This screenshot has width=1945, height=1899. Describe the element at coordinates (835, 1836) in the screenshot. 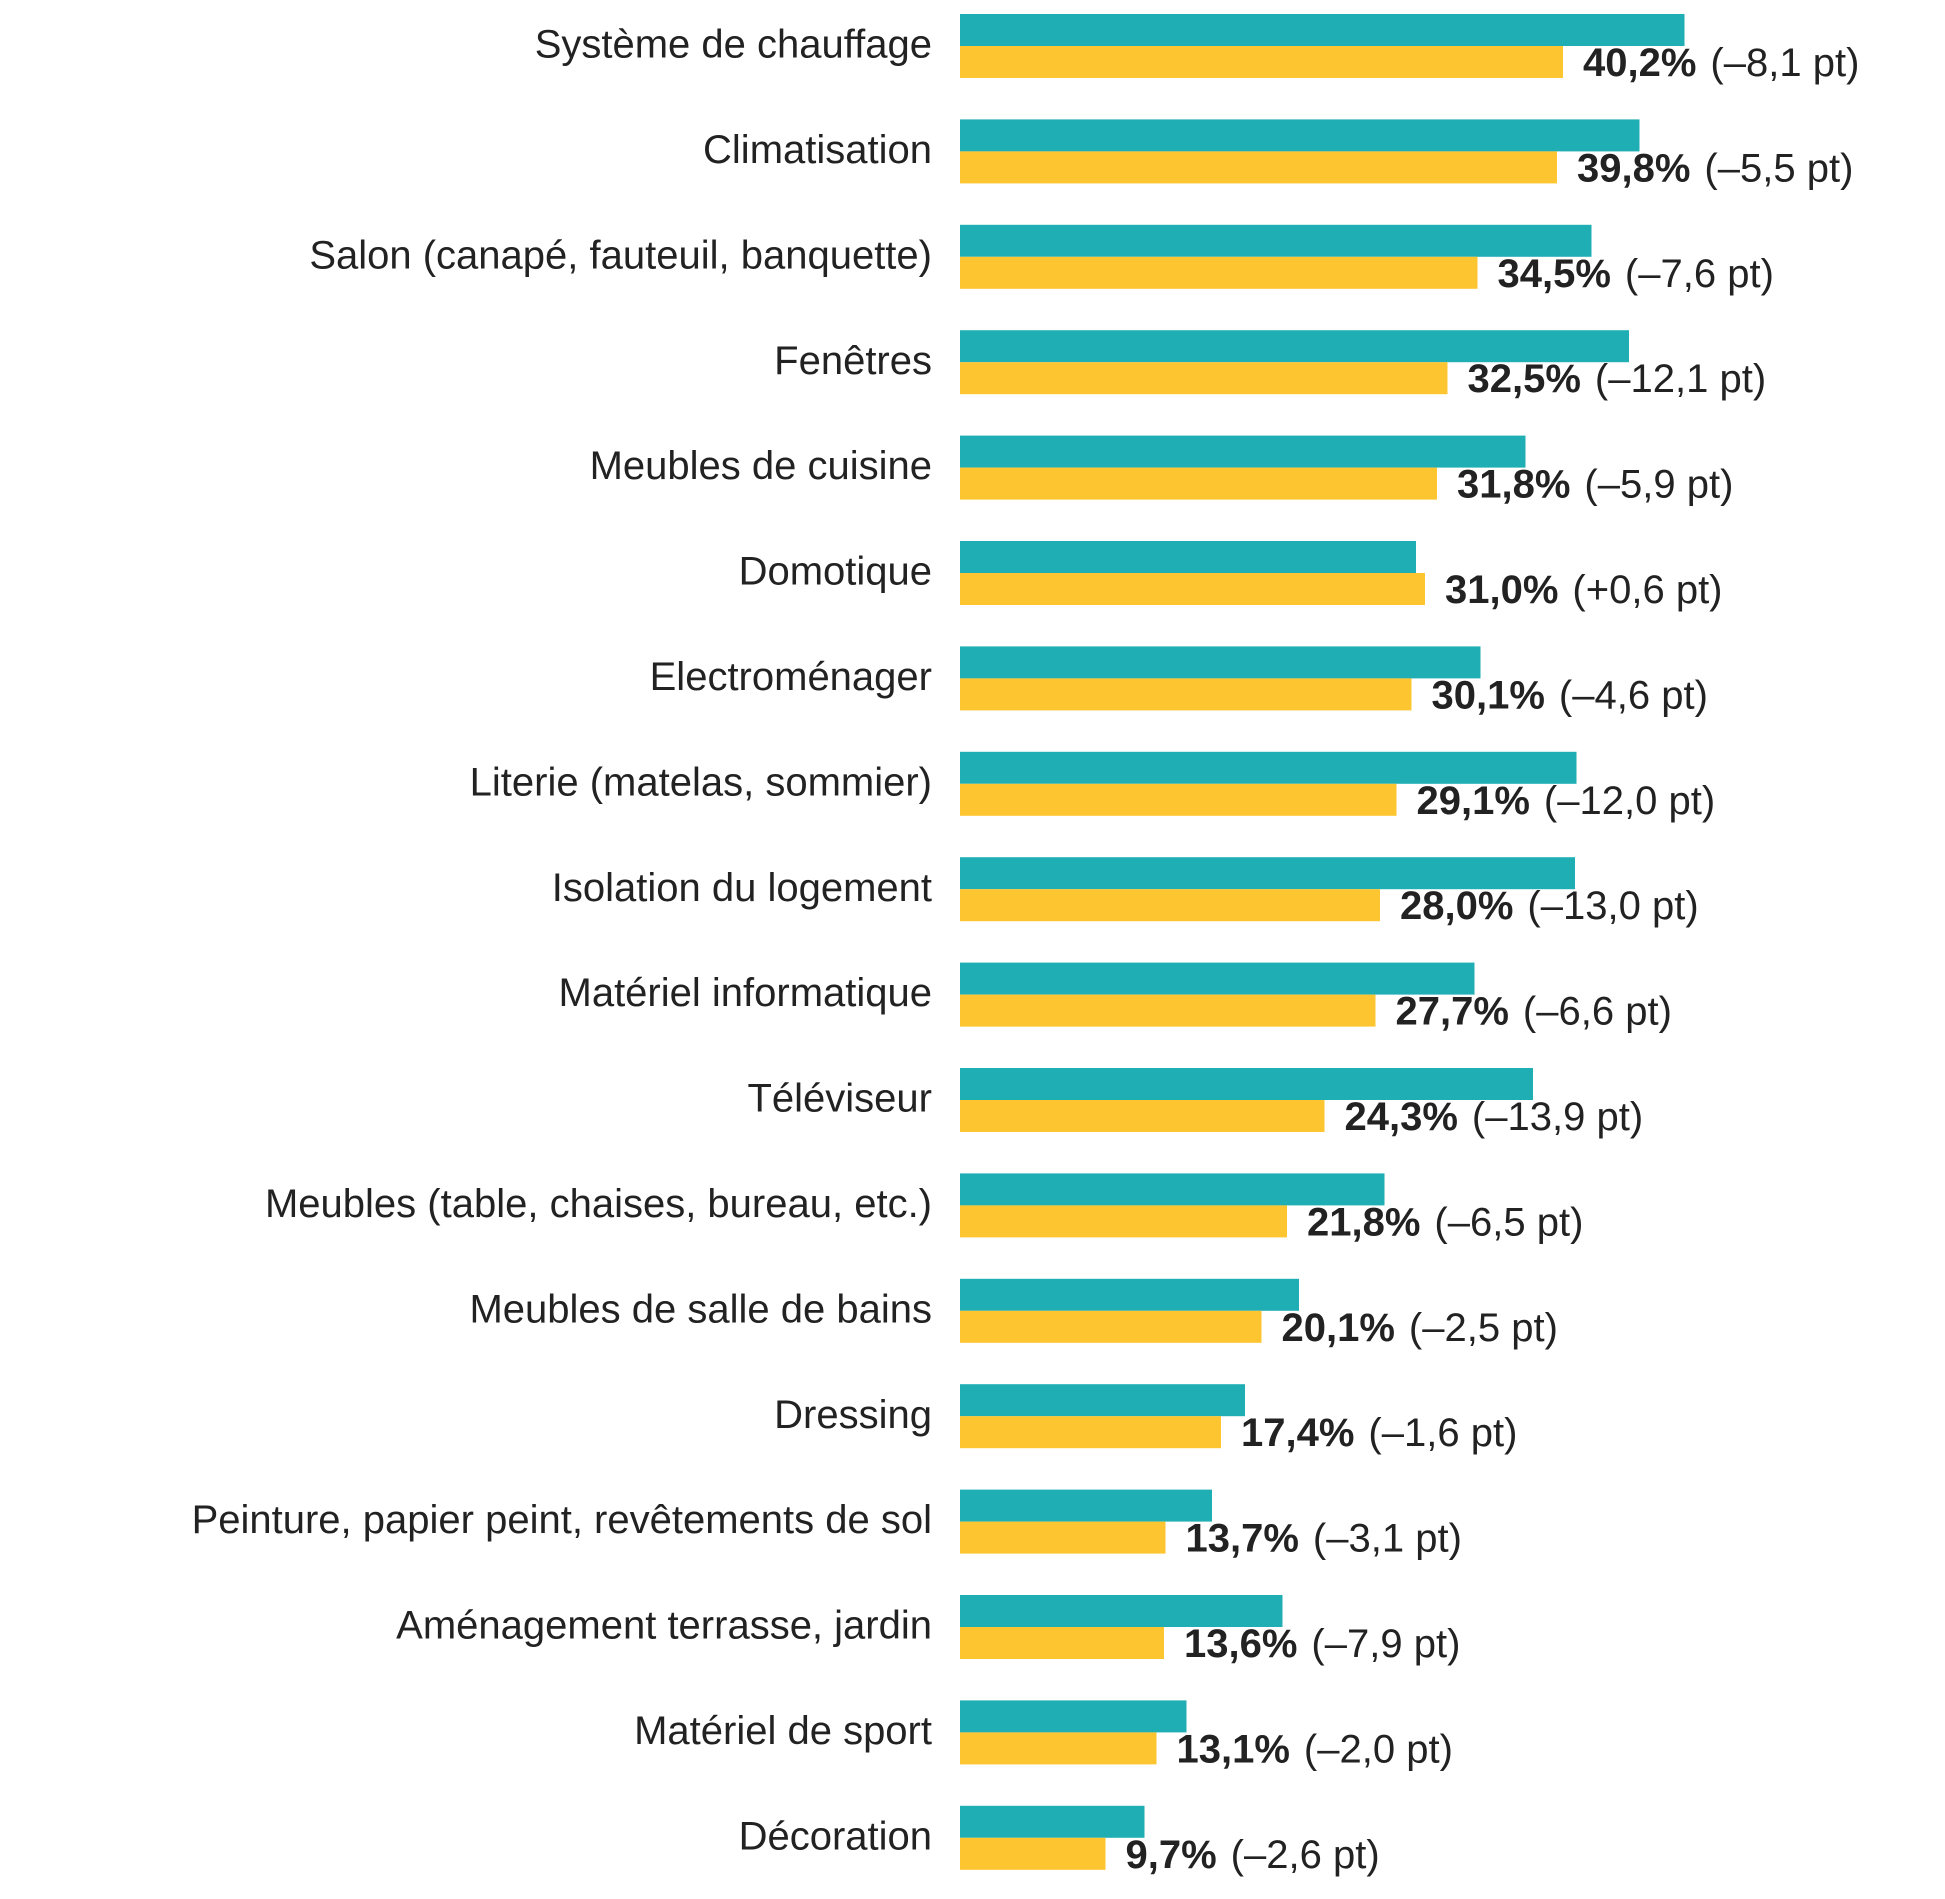

I see `category-label: Décoration` at that location.